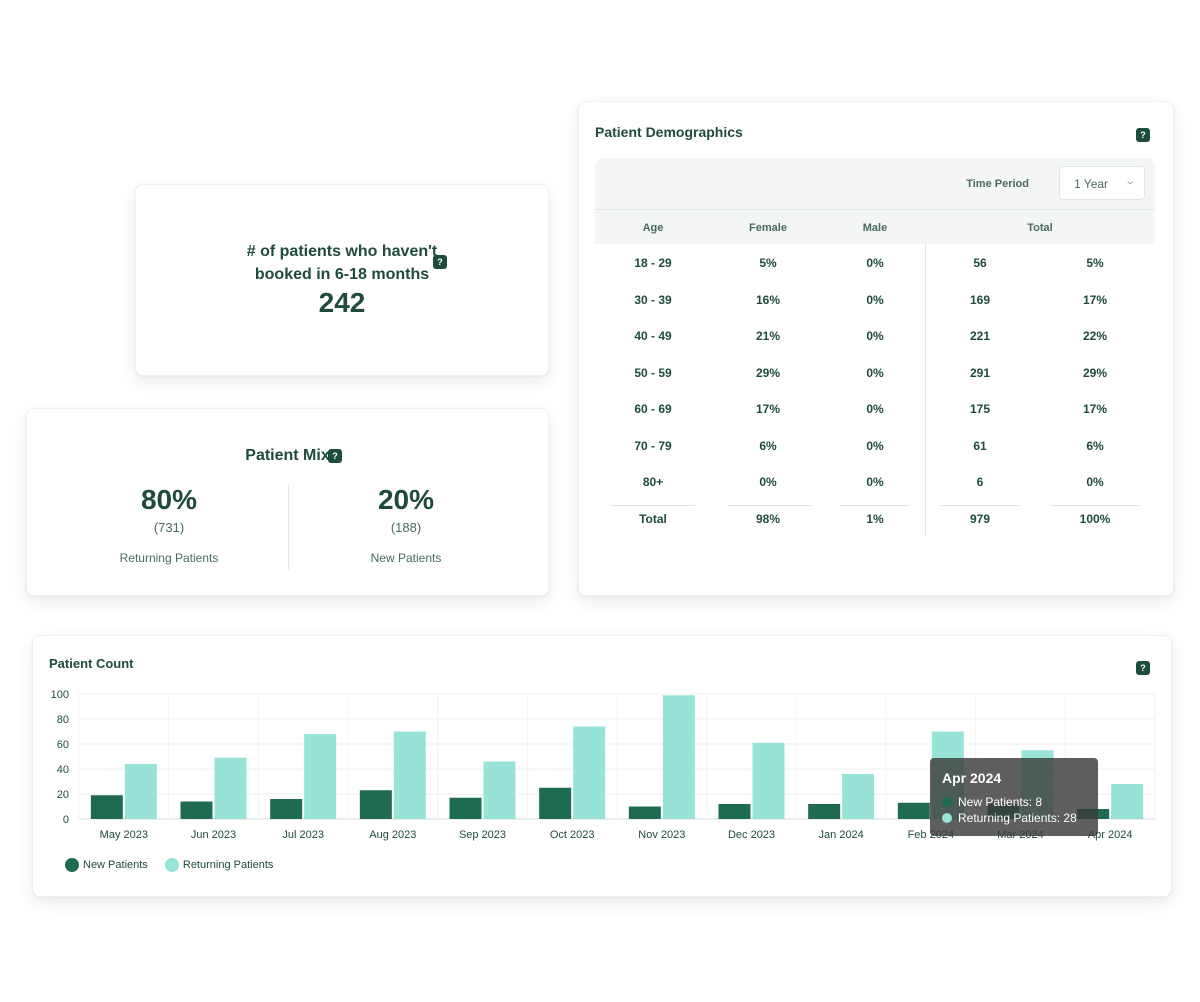 Image resolution: width=1200 pixels, height=1002 pixels. What do you see at coordinates (653, 409) in the screenshot?
I see `cell-age: 60 - 69` at bounding box center [653, 409].